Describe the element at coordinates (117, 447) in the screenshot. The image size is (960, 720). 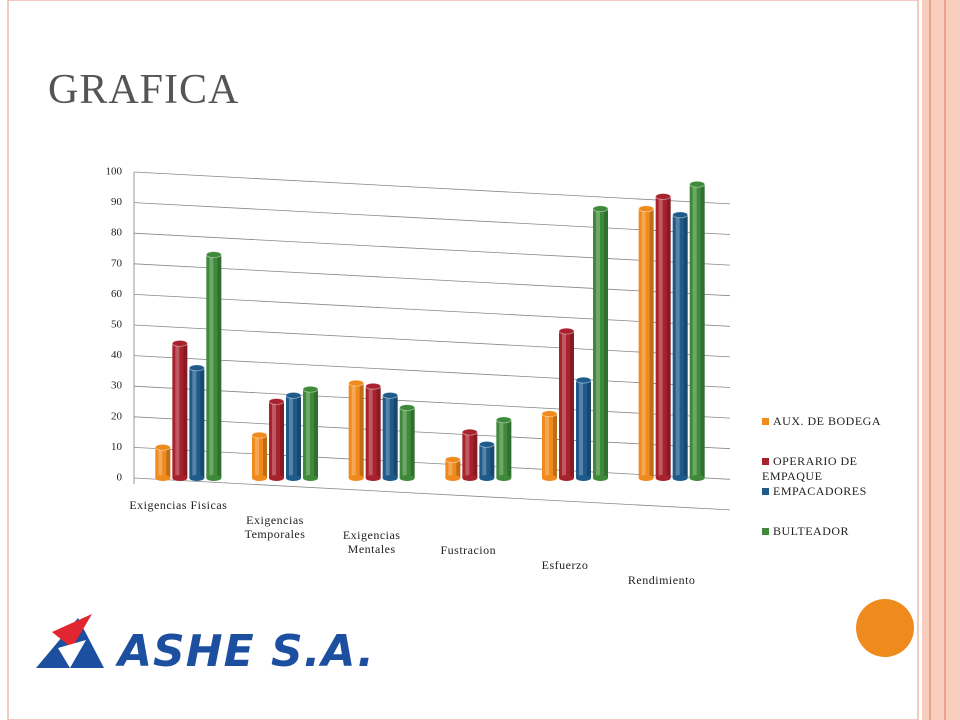
I see `y-tick-label: 10` at that location.